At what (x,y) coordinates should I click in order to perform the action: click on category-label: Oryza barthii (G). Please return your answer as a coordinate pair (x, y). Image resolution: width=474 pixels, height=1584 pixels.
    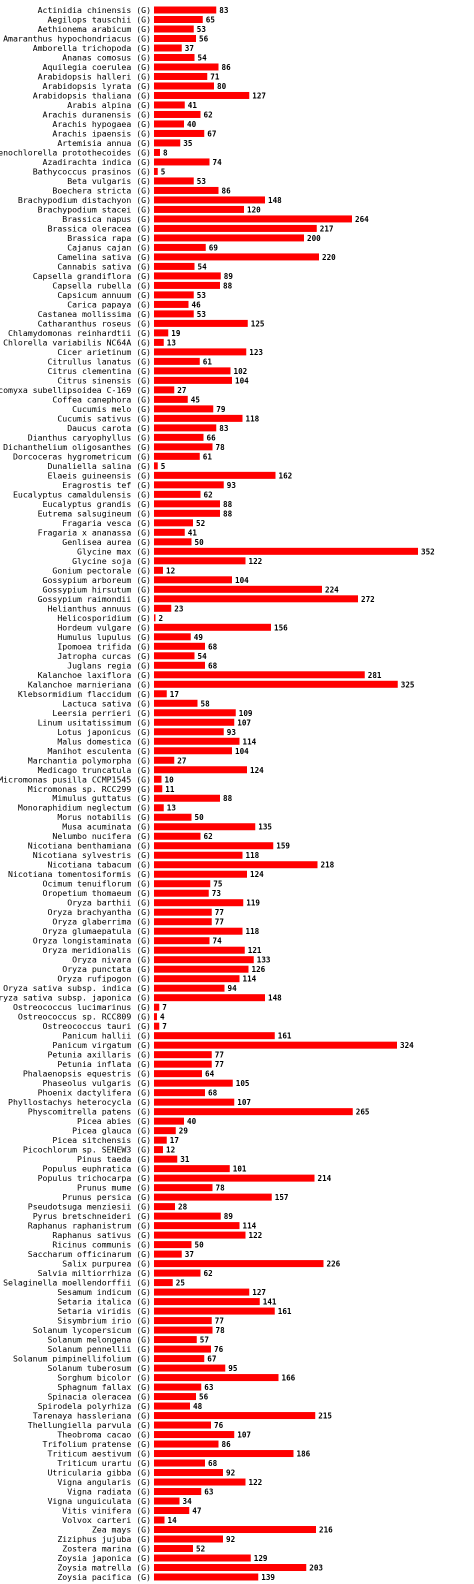
    Looking at the image, I should click on (109, 903).